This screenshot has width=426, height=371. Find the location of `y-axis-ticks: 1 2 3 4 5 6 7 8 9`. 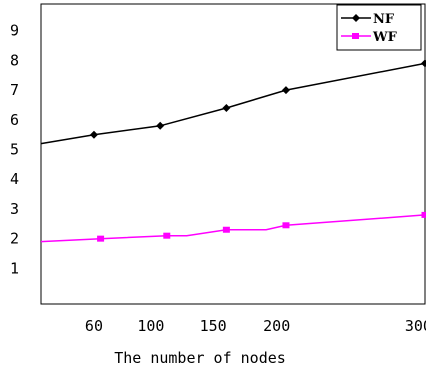

y-axis-ticks: 1 2 3 4 5 6 7 8 9 is located at coordinates (14, 150).